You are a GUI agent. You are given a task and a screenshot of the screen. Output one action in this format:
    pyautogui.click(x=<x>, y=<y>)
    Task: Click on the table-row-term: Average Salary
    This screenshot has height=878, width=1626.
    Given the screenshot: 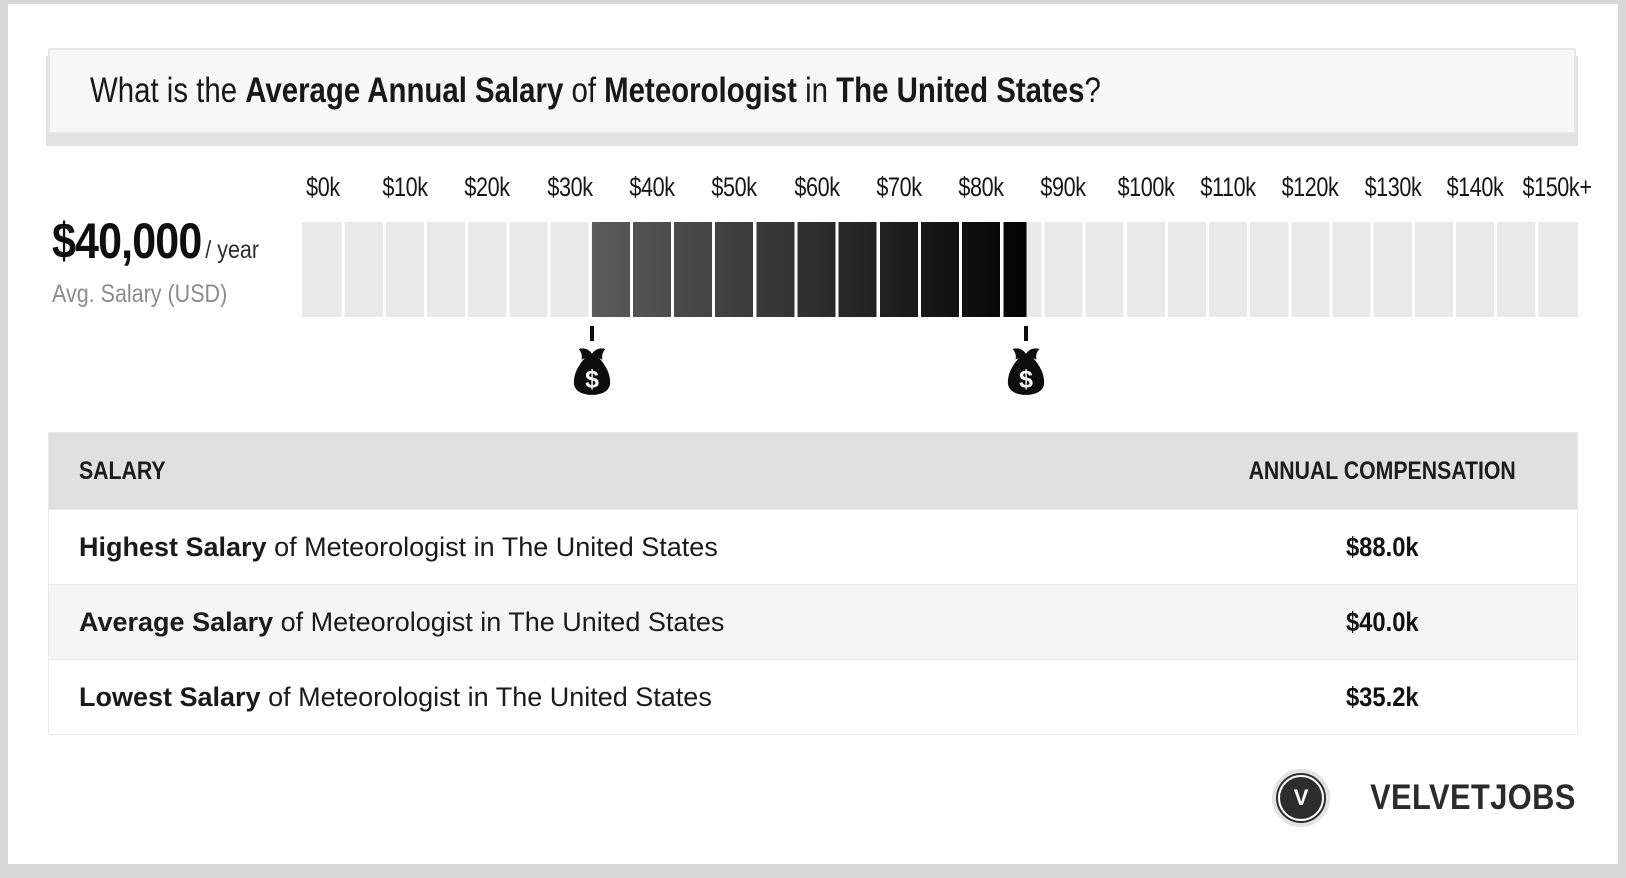 What is the action you would take?
    pyautogui.click(x=176, y=621)
    